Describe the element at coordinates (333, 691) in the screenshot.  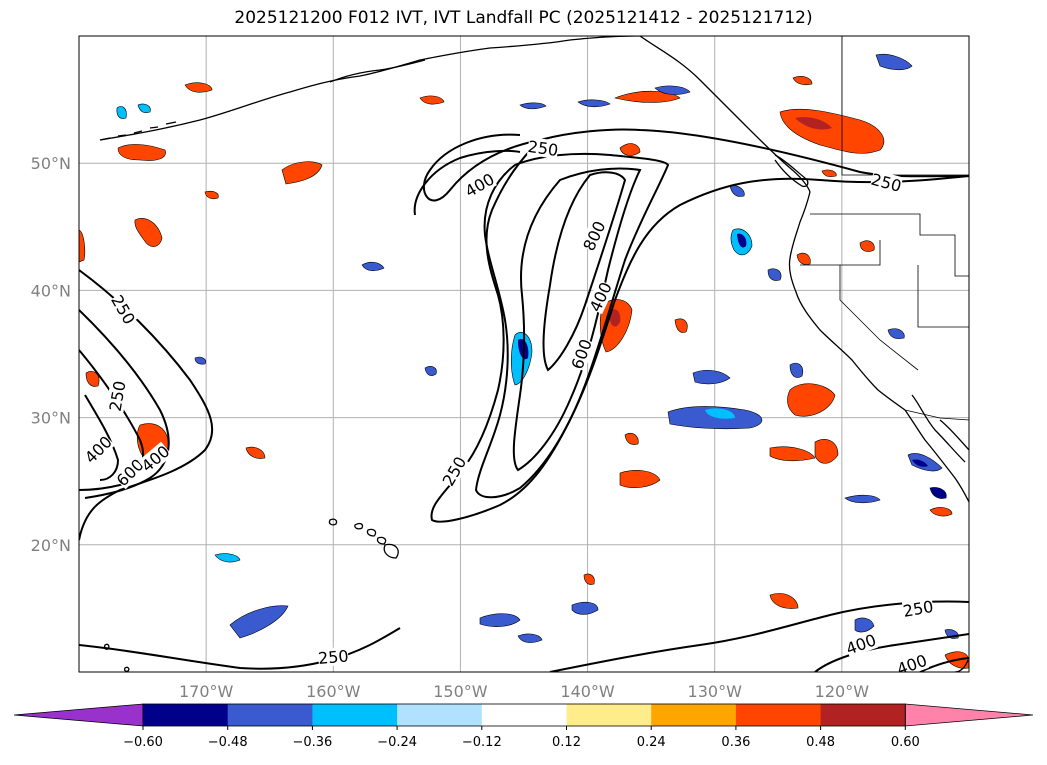
I see `lon-tick-label: 160°W` at that location.